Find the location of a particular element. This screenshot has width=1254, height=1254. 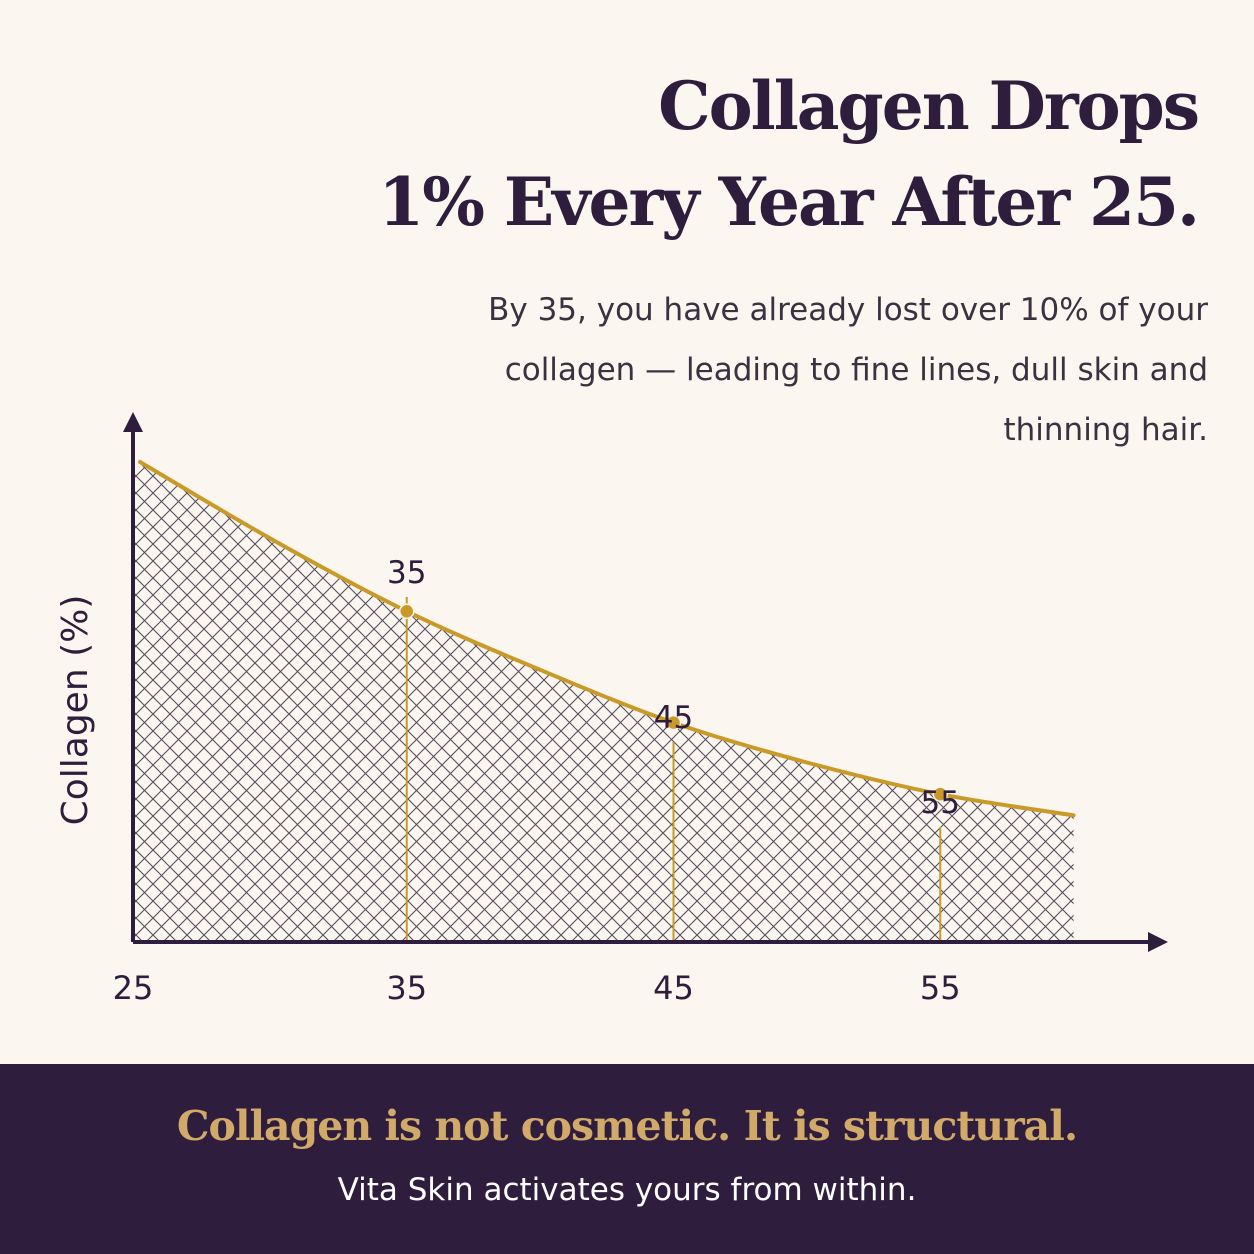

headline-line-2: 1% Every Year After 25. is located at coordinates (789, 202).